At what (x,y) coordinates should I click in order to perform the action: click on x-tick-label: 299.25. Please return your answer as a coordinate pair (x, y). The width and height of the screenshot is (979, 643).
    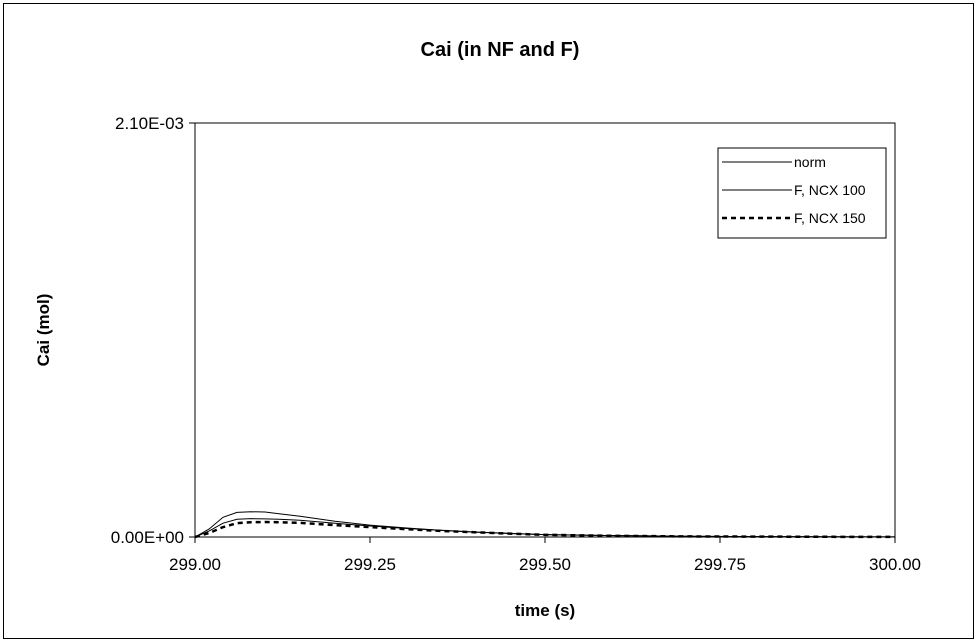
    Looking at the image, I should click on (370, 564).